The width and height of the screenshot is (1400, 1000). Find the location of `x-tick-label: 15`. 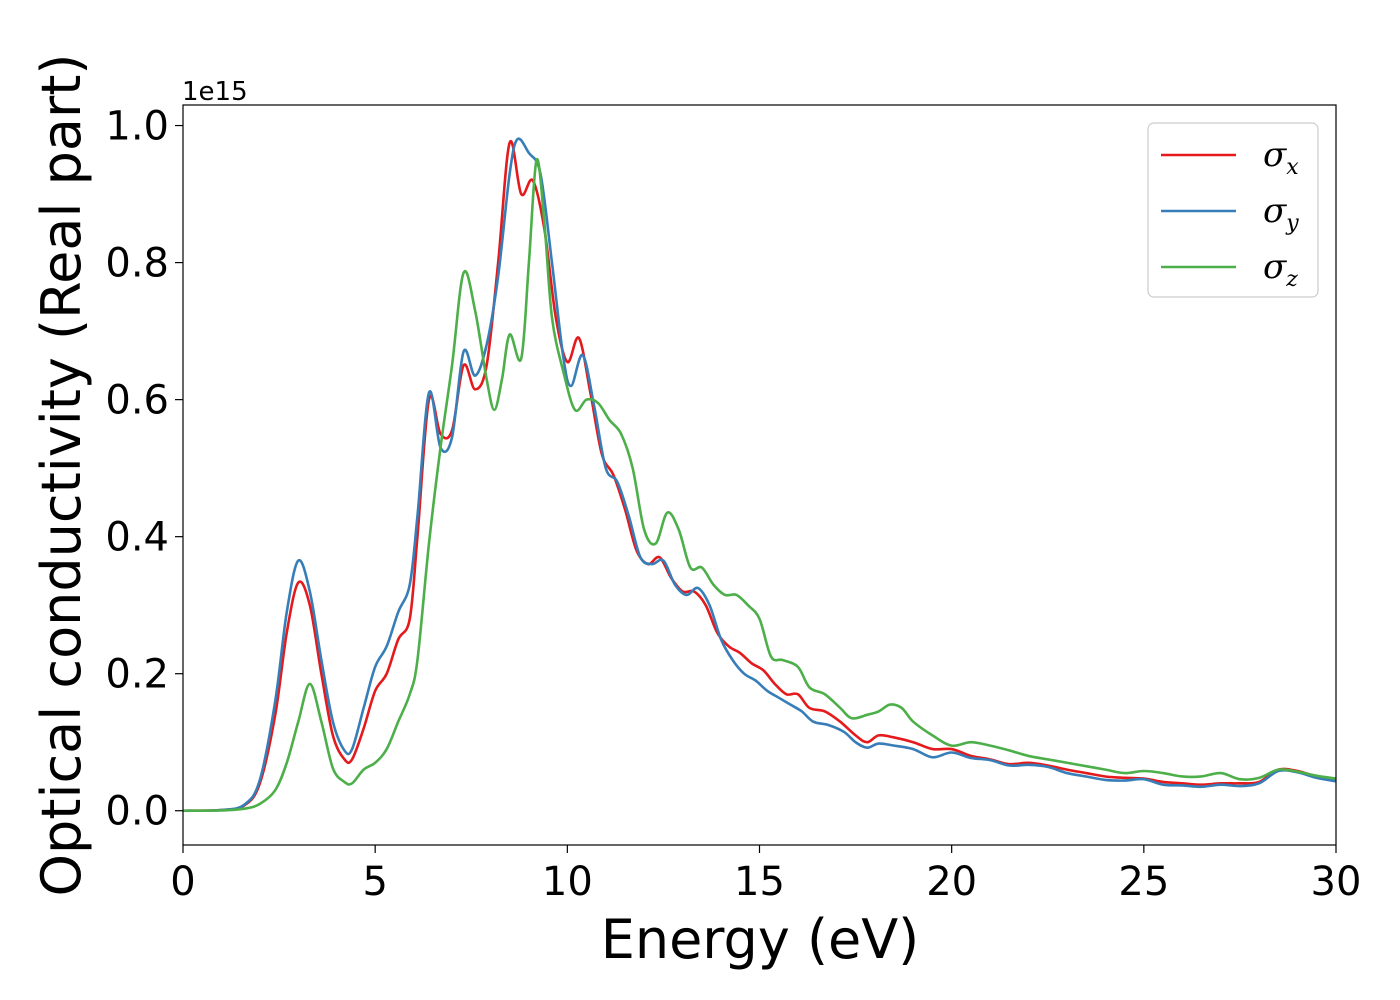

x-tick-label: 15 is located at coordinates (759, 882).